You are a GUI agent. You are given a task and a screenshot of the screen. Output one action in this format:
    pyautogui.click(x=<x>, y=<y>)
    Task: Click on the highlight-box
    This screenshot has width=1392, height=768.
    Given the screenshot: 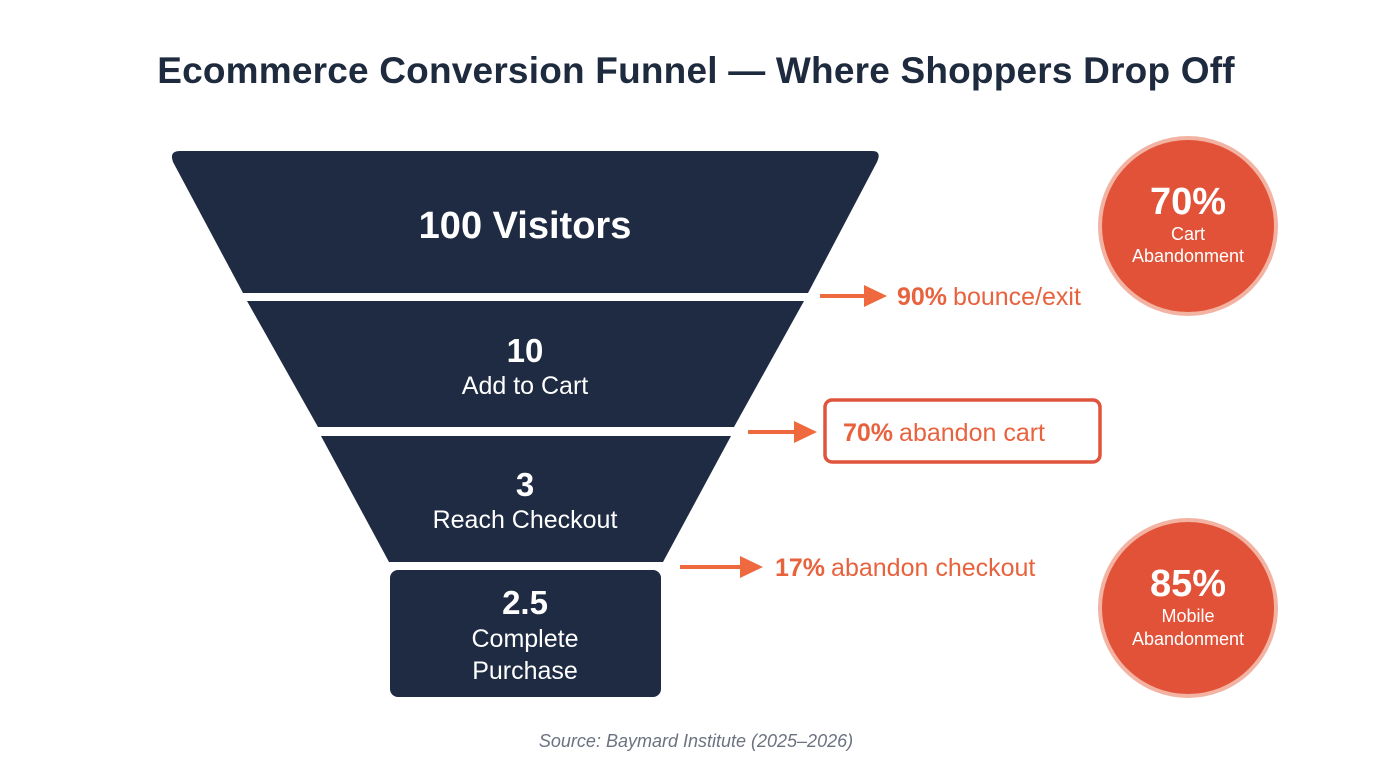 What is the action you would take?
    pyautogui.click(x=962, y=431)
    